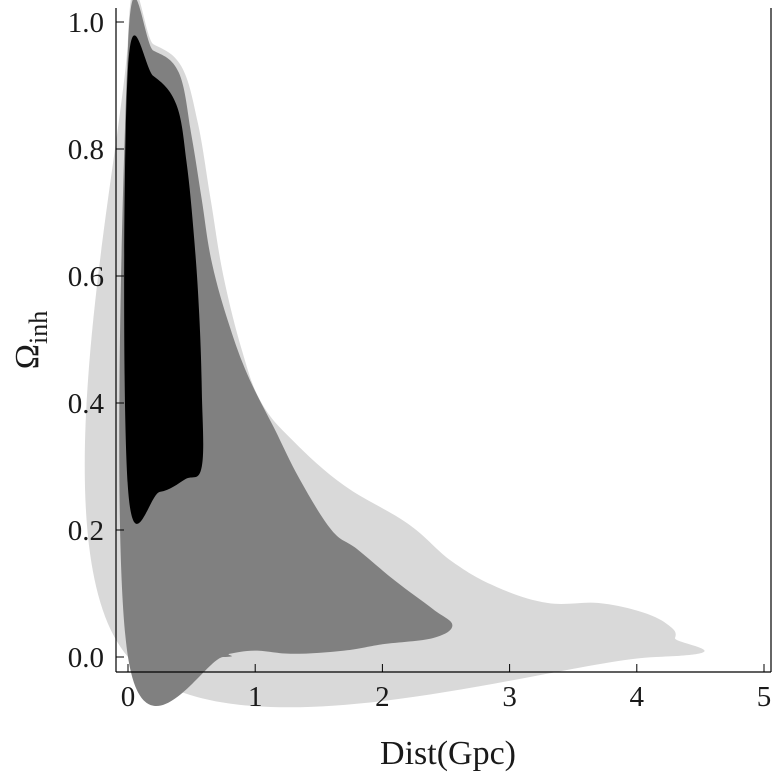  I want to click on y-tick-label: 0.4, so click(86, 404).